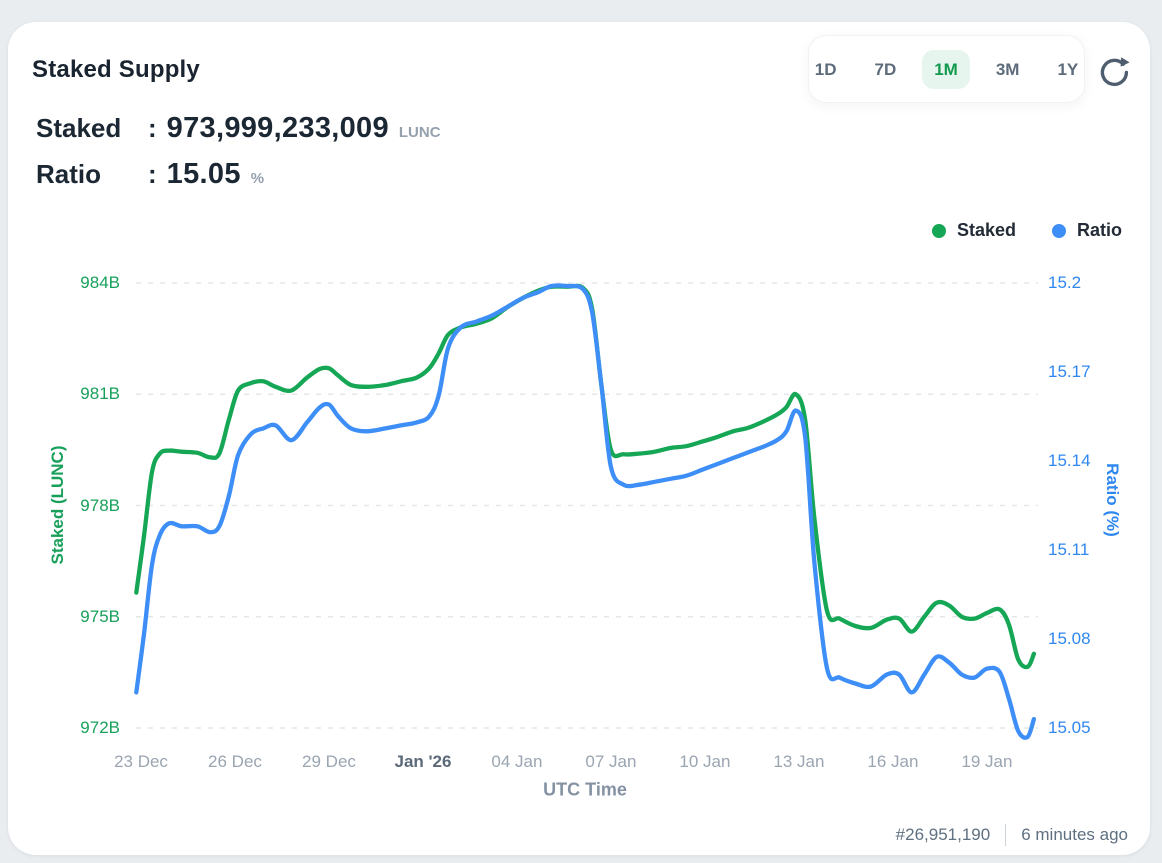 This screenshot has width=1162, height=863. Describe the element at coordinates (116, 69) in the screenshot. I see `page-title: Staked Supply` at that location.